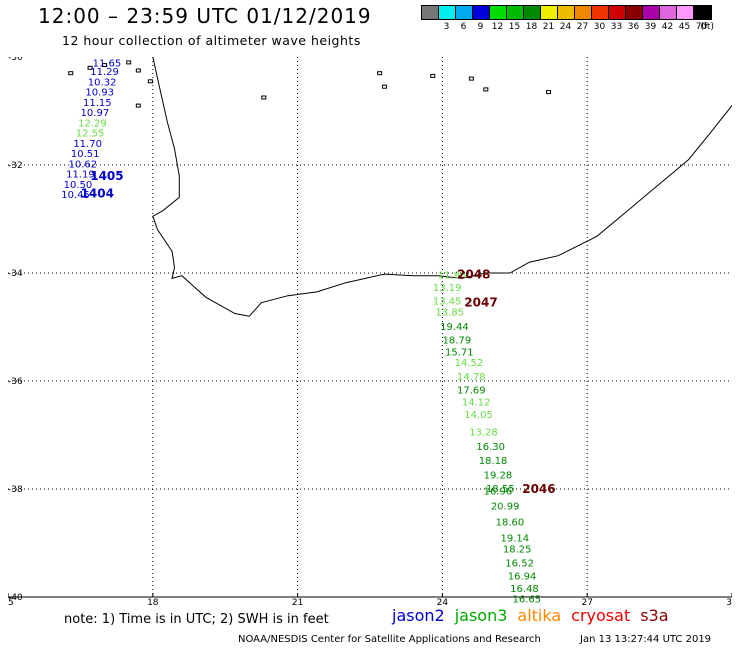  Describe the element at coordinates (82, 164) in the screenshot. I see `wave-height-label: 10.62` at that location.